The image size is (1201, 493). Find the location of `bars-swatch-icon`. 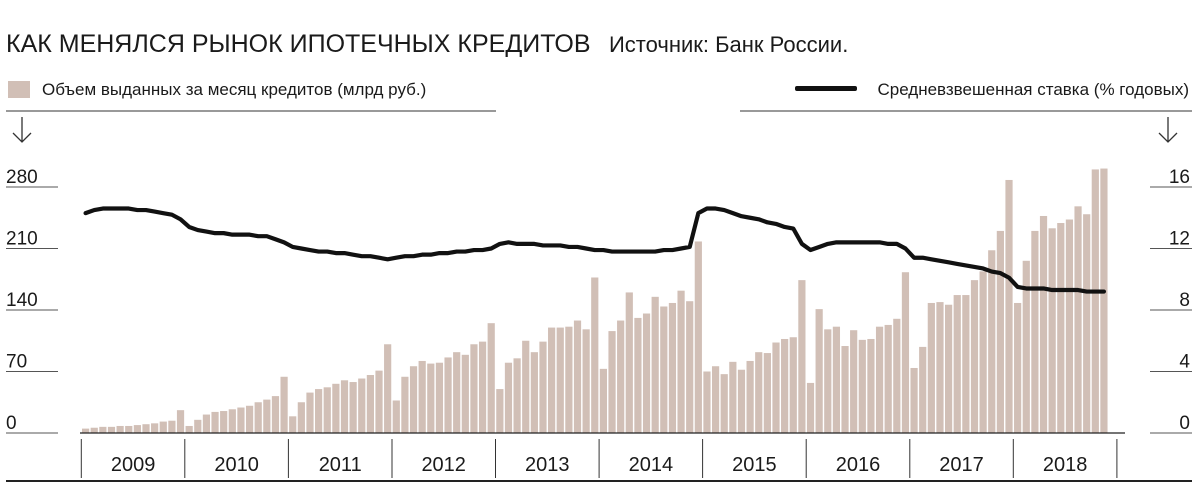

bars-swatch-icon is located at coordinates (19, 89).